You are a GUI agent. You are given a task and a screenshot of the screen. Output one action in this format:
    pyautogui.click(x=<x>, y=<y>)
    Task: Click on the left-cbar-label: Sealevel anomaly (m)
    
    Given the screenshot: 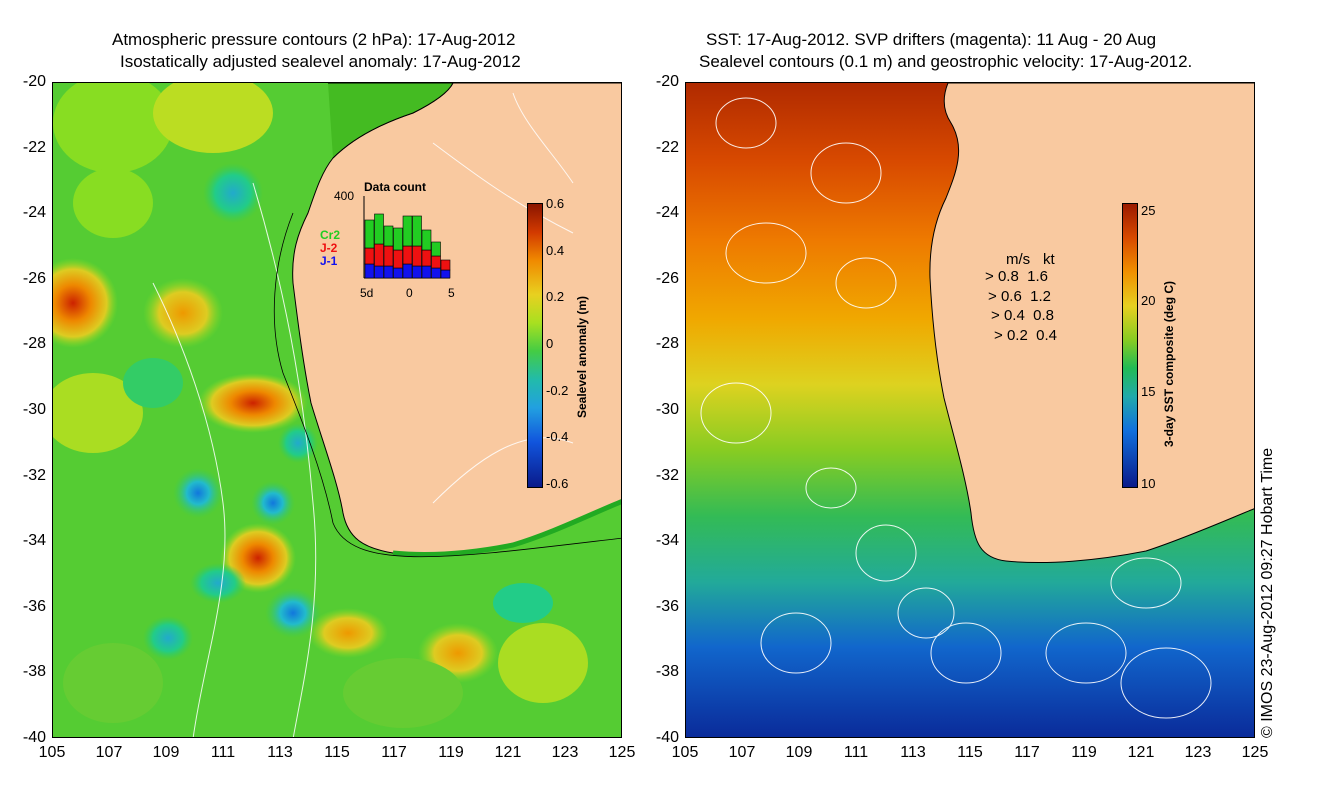 What is the action you would take?
    pyautogui.click(x=582, y=356)
    